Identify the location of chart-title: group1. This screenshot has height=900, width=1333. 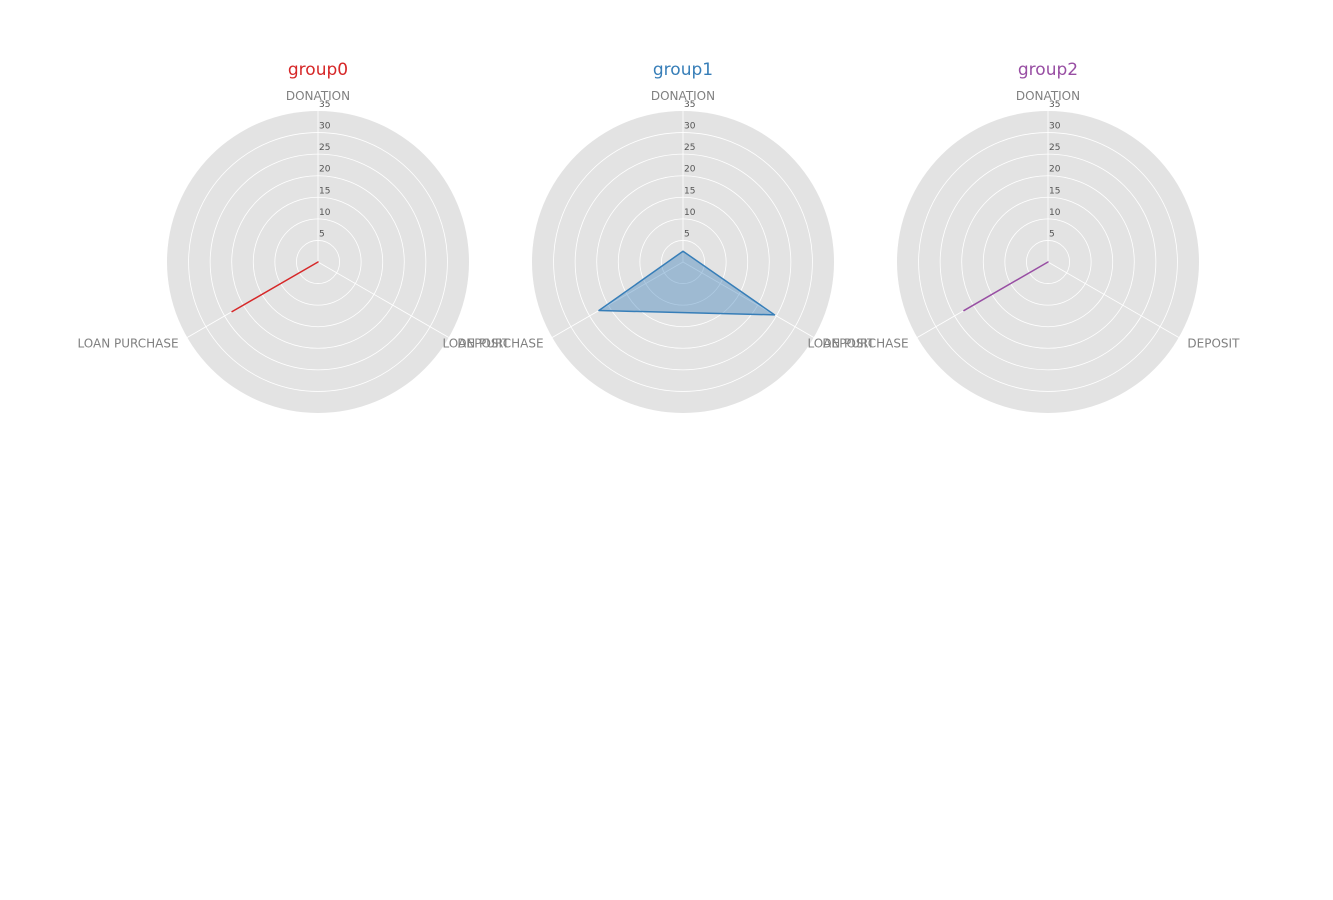
(683, 70).